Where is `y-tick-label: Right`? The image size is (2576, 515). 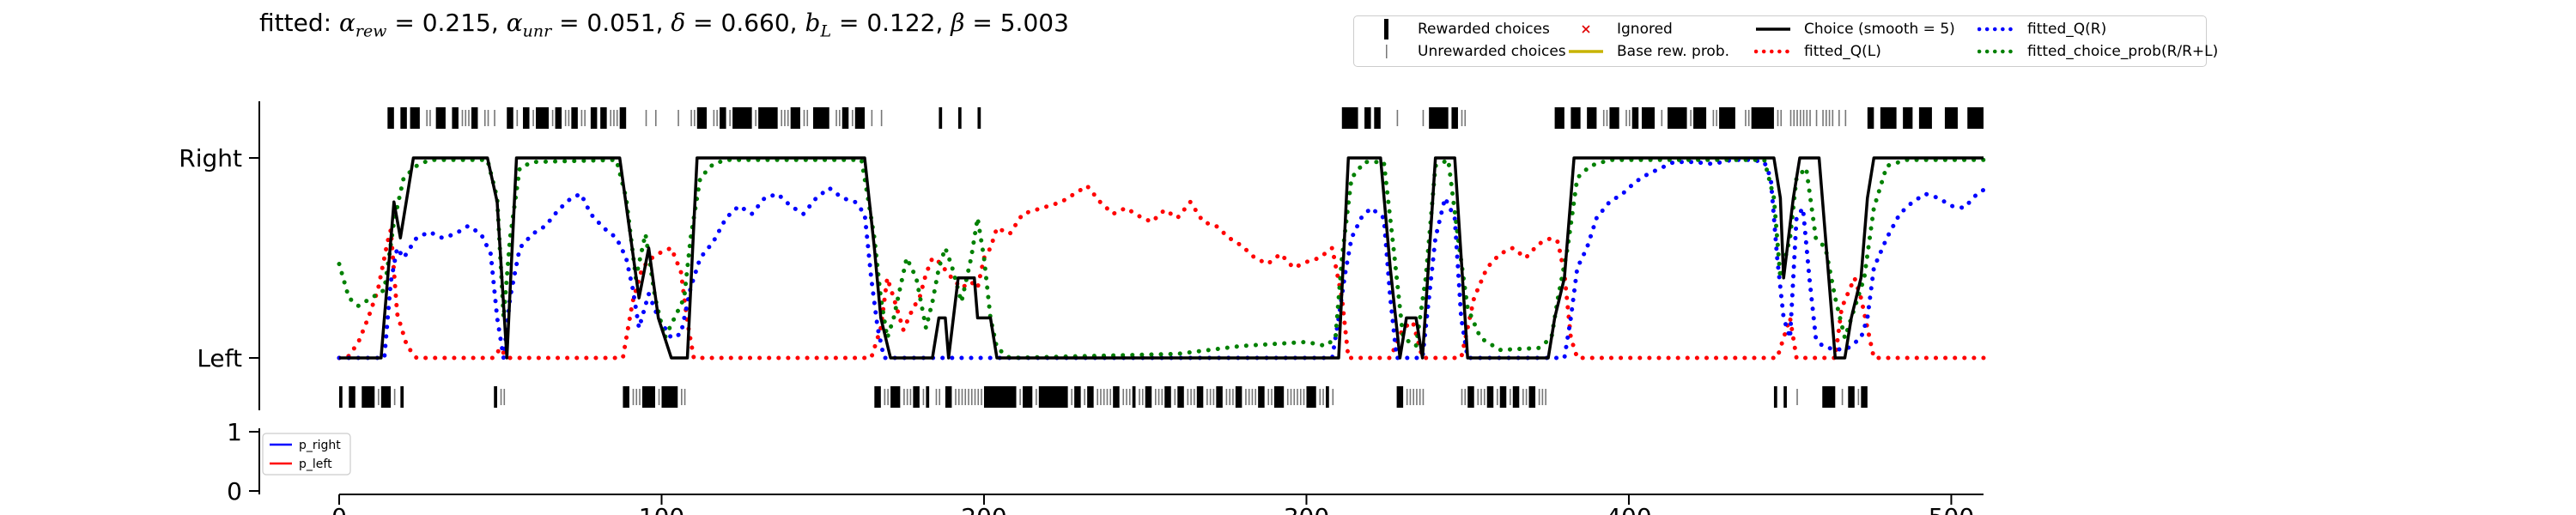 y-tick-label: Right is located at coordinates (210, 158).